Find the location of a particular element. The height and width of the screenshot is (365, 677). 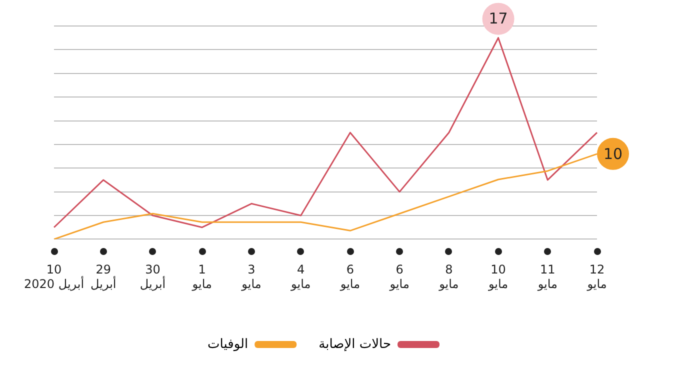

data-label: 17 is located at coordinates (498, 19).